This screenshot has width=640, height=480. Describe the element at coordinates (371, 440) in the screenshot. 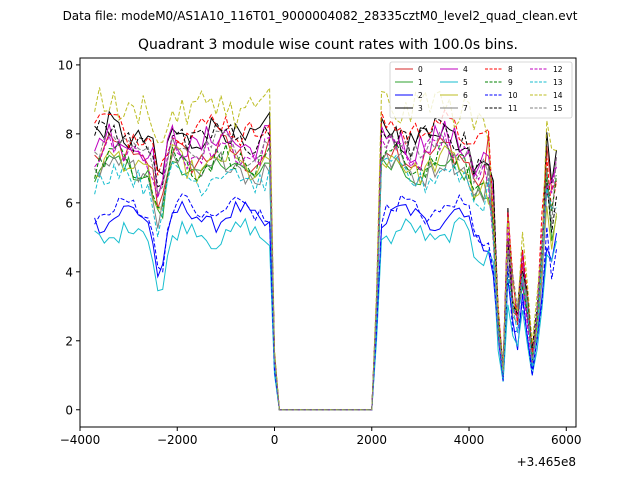

I see `x-tick-label: 2000` at that location.